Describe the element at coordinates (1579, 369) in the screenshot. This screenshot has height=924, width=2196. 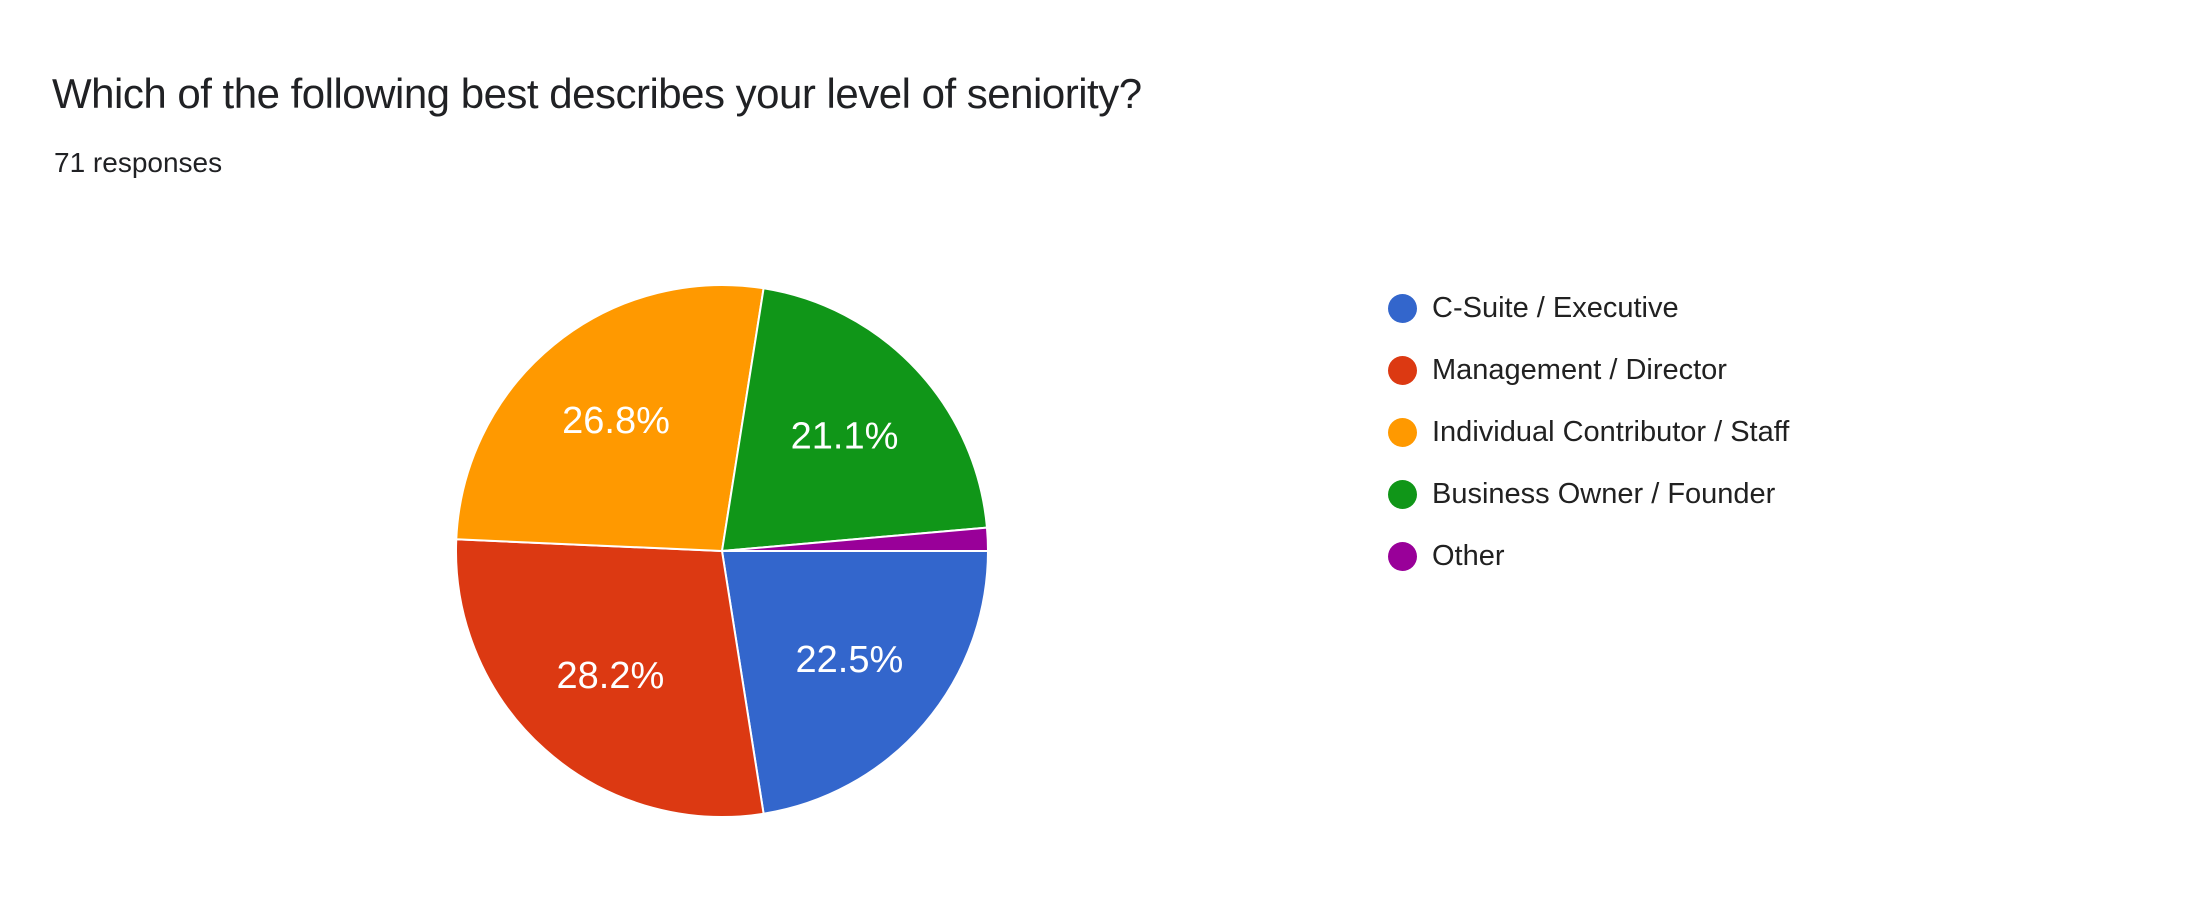
I see `legend-item-label: Management / Director` at that location.